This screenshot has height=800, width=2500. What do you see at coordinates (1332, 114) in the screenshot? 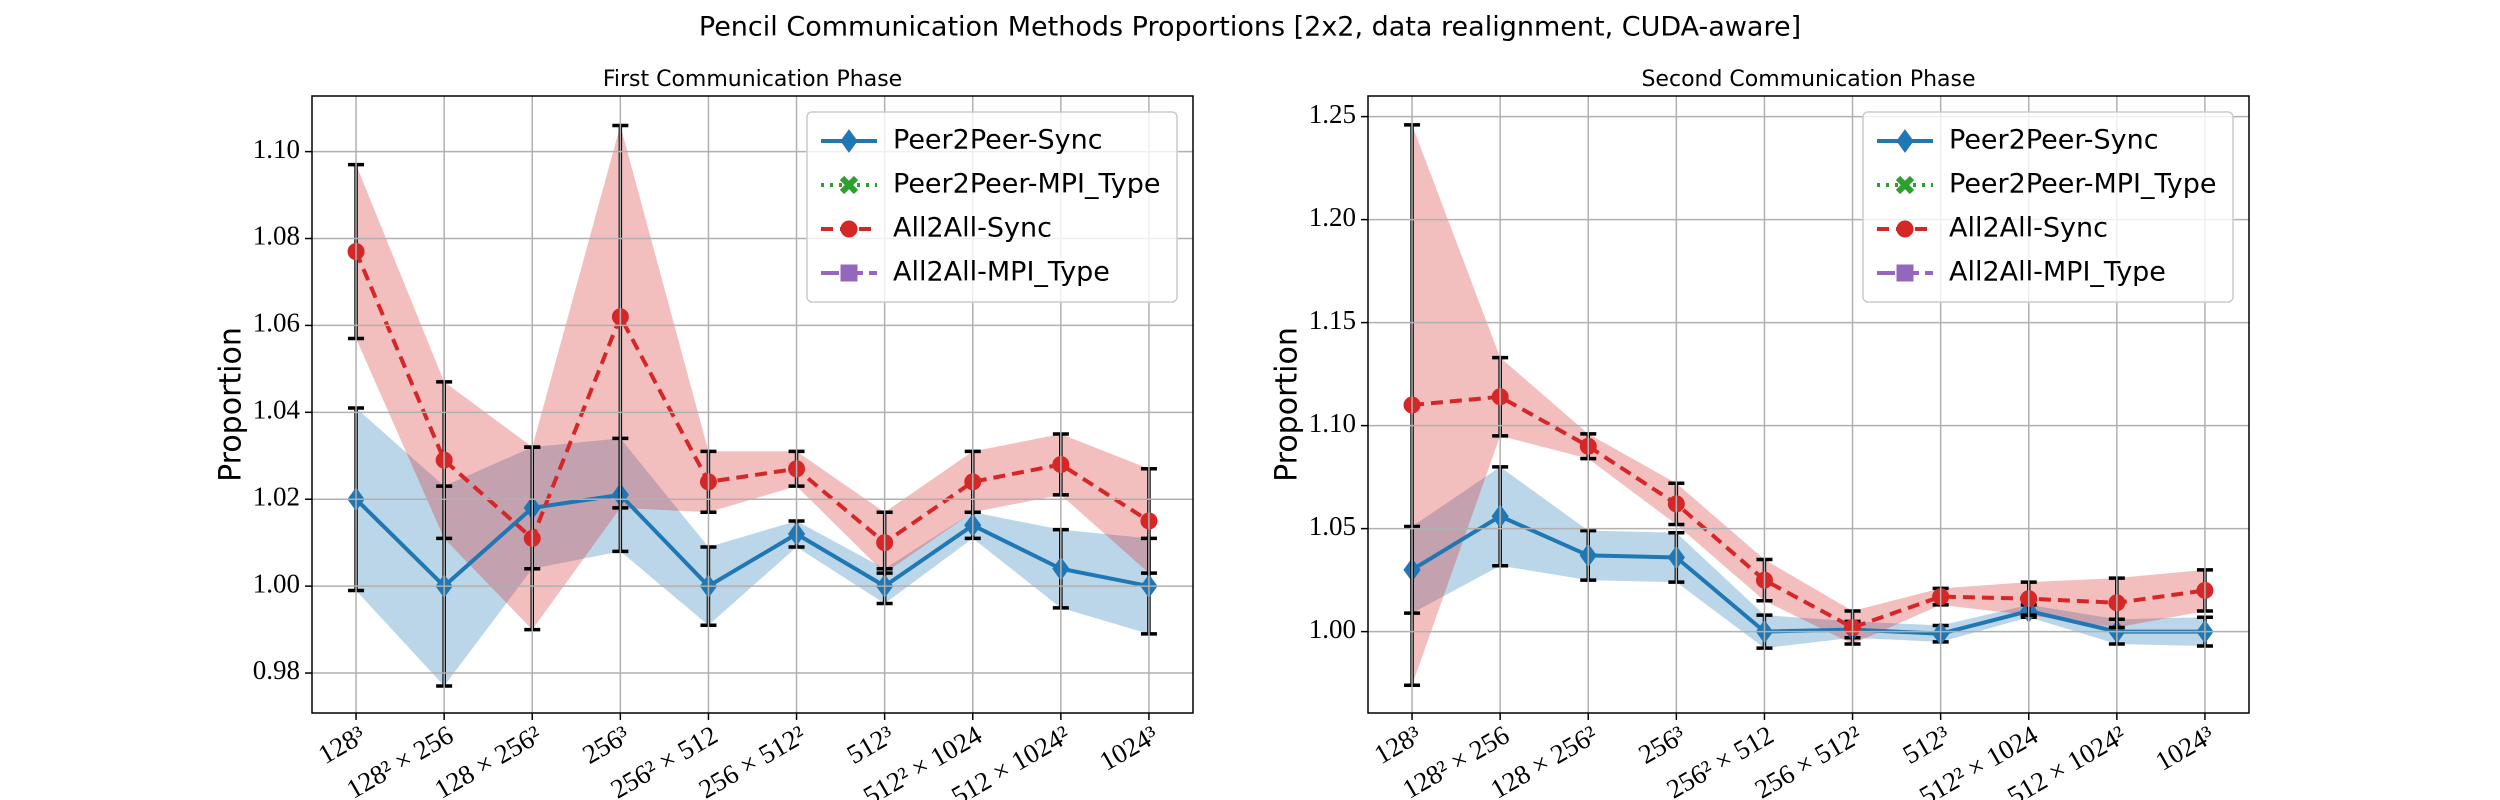
I see `y-tick-label: 1.25` at bounding box center [1332, 114].